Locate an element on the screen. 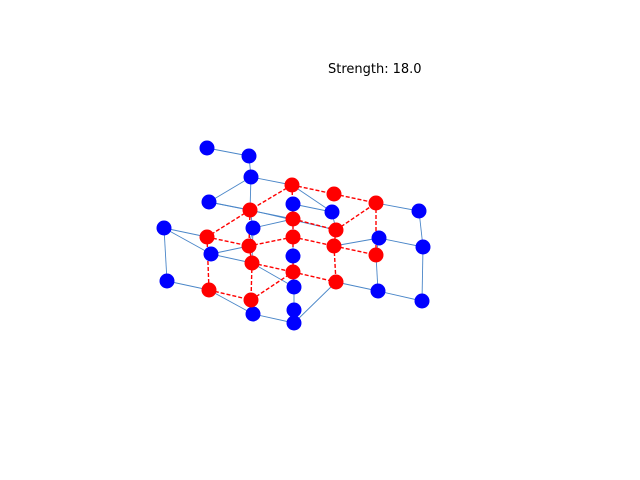  strength-value: 18.0 is located at coordinates (407, 69).